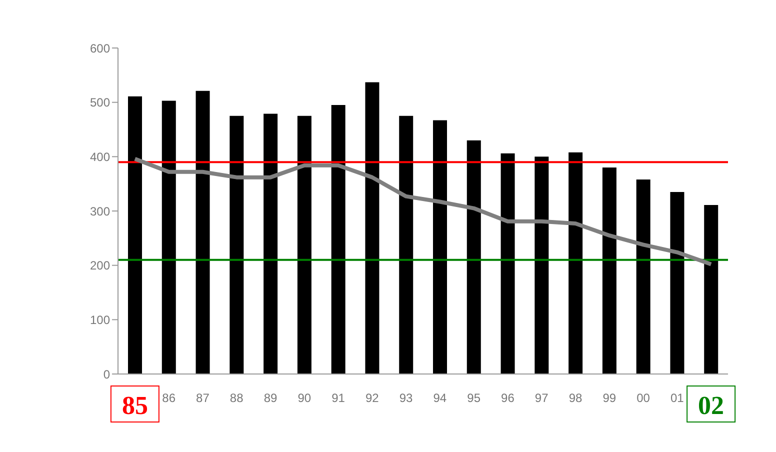 This screenshot has width=776, height=452. I want to click on x-tick-label: 01, so click(677, 398).